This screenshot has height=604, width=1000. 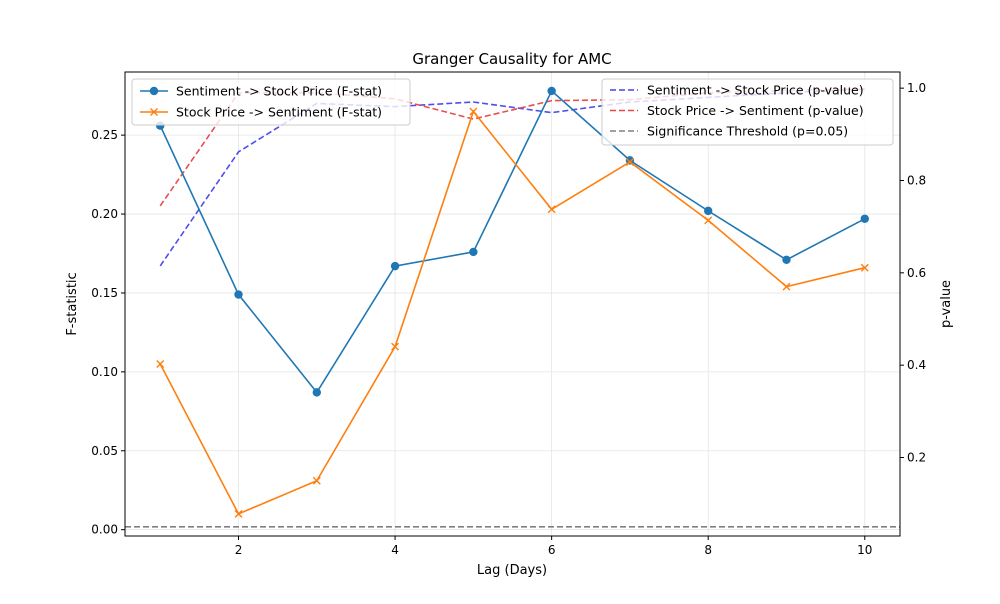 What do you see at coordinates (279, 112) in the screenshot?
I see `legend-left-label: Stock Price -> Sentiment (F-stat)` at bounding box center [279, 112].